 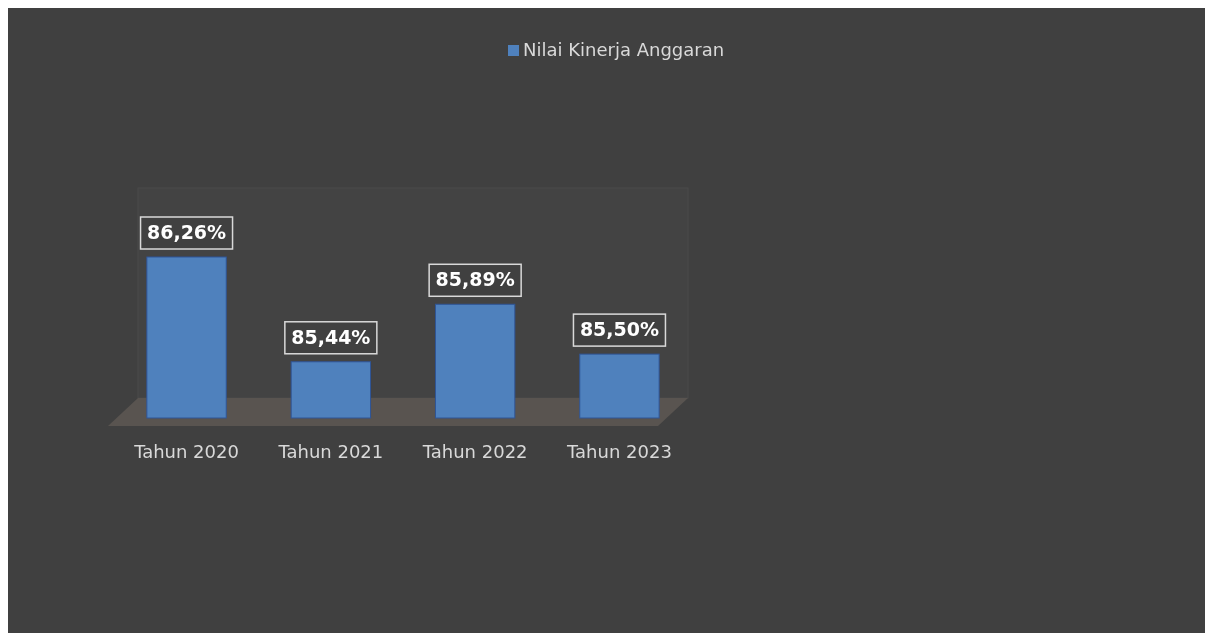 What do you see at coordinates (619, 451) in the screenshot?
I see `x-tick-label: Tahun 2023` at bounding box center [619, 451].